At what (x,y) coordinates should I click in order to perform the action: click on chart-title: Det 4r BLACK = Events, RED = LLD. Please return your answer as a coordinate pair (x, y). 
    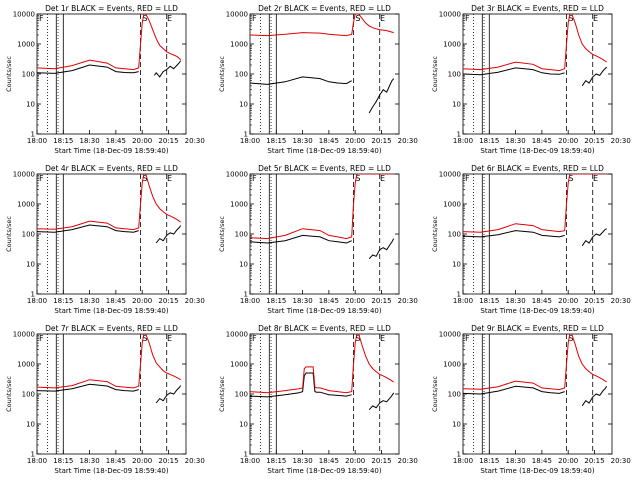
    Looking at the image, I should click on (111, 168).